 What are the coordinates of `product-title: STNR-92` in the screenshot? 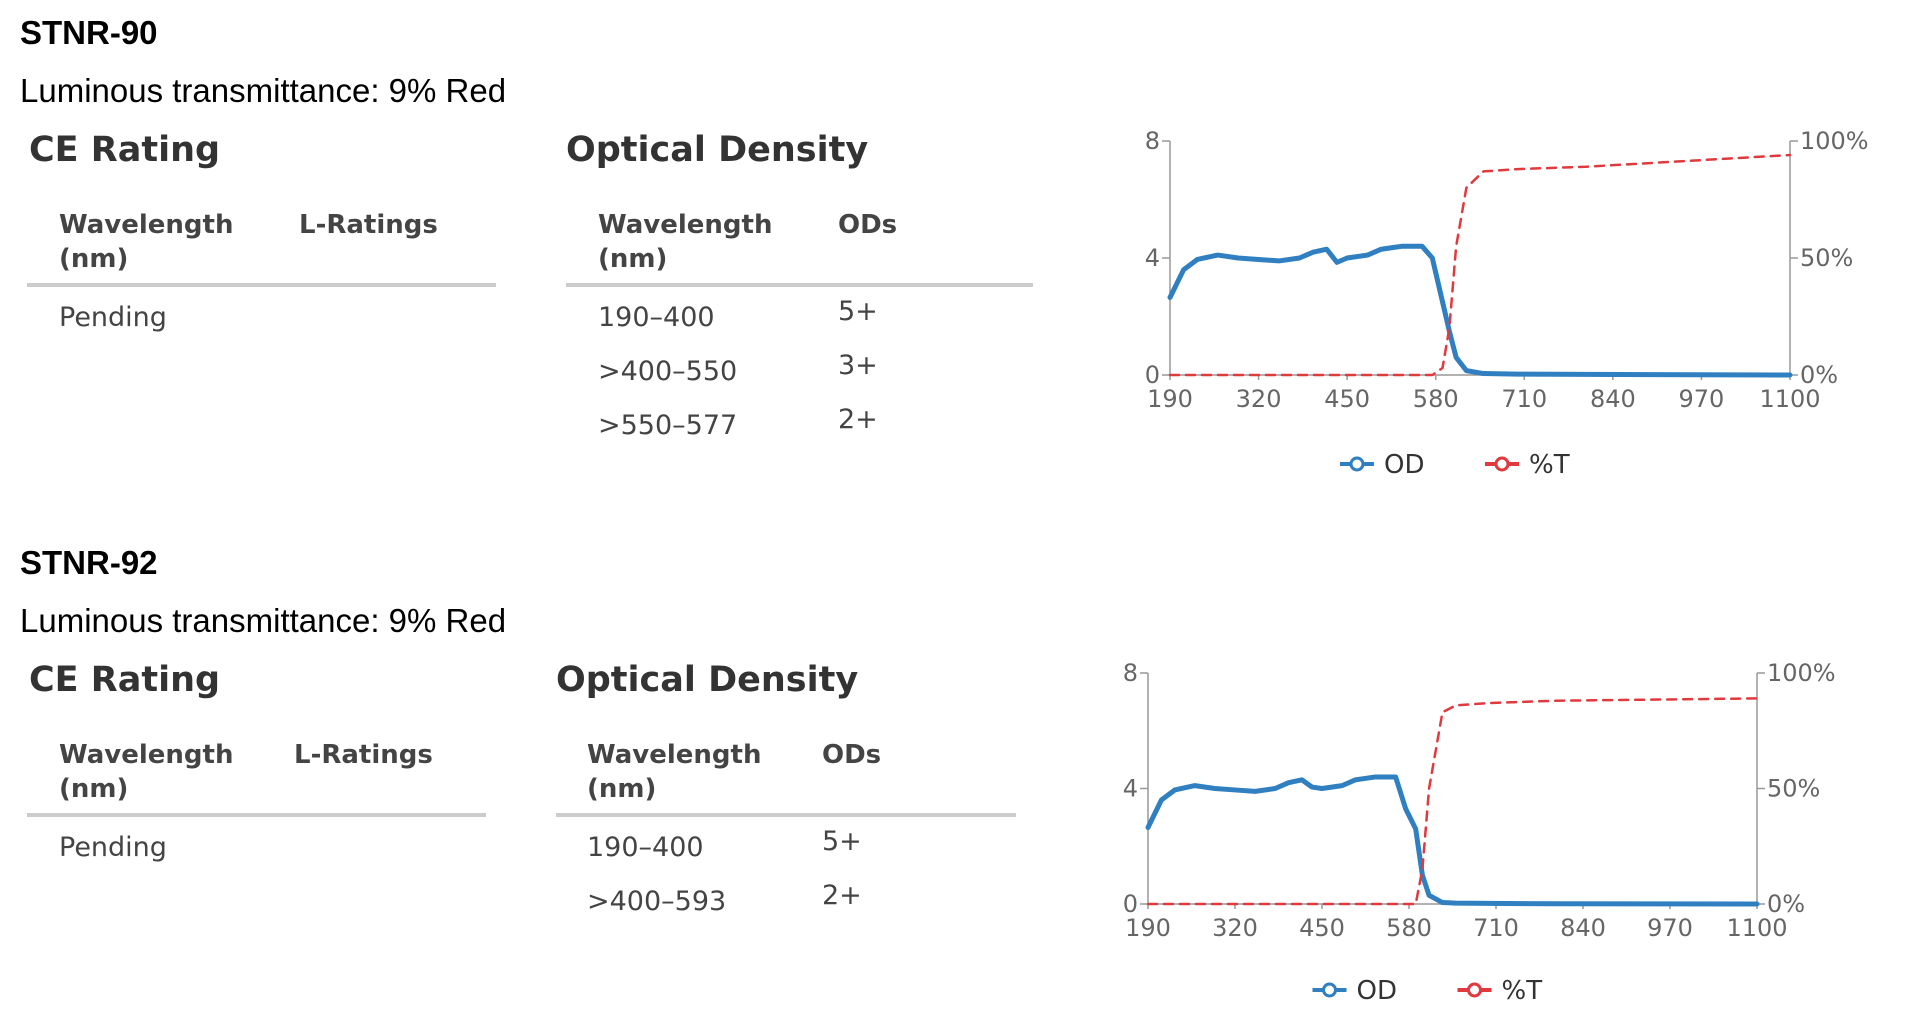 It's located at (89, 562).